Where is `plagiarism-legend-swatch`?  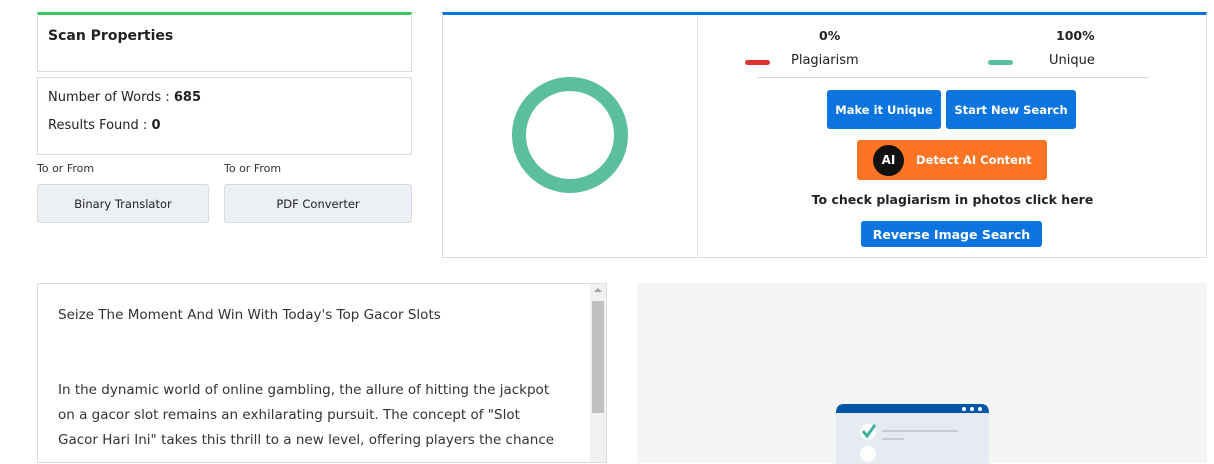 plagiarism-legend-swatch is located at coordinates (757, 62).